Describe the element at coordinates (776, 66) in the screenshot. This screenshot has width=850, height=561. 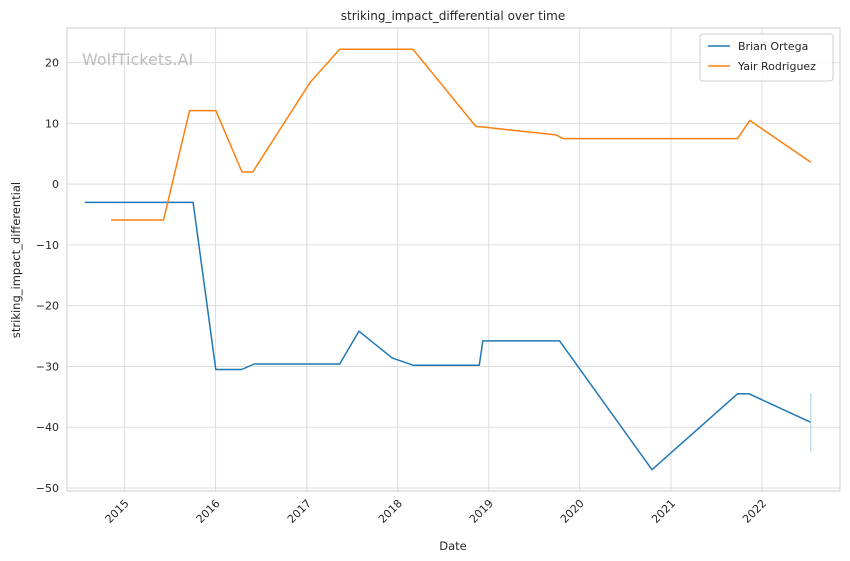
I see `legend-label-yair-rodriguez: Yair Rodriguez` at that location.